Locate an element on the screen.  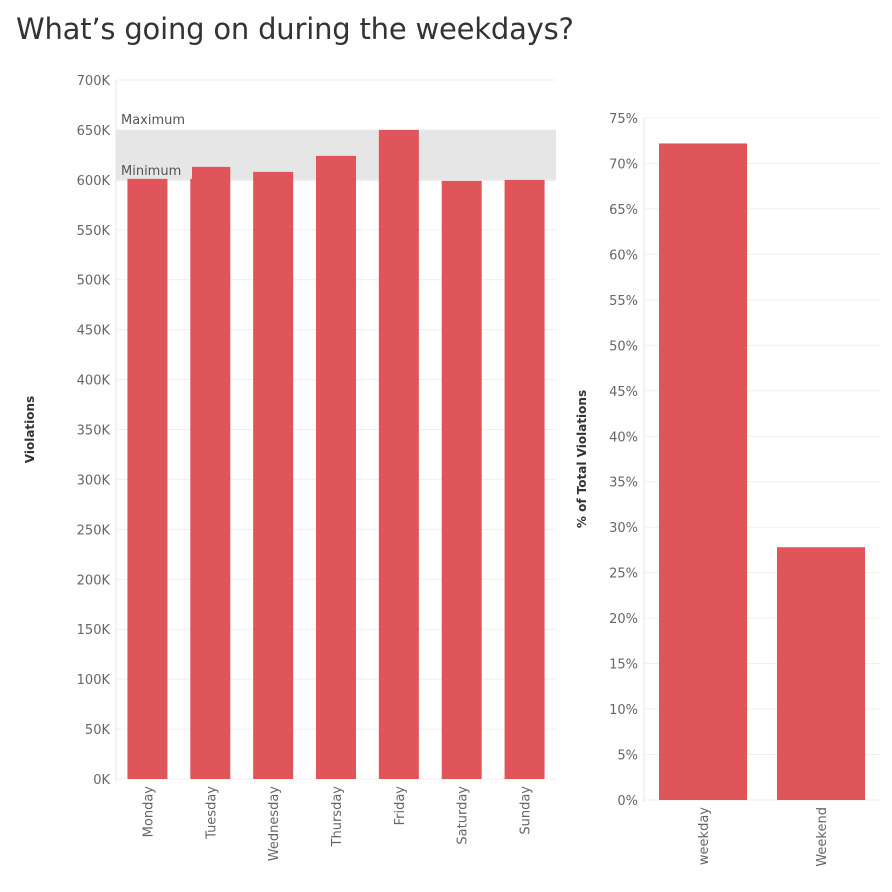
x-tick-label-sunday: Sunday is located at coordinates (526, 810).